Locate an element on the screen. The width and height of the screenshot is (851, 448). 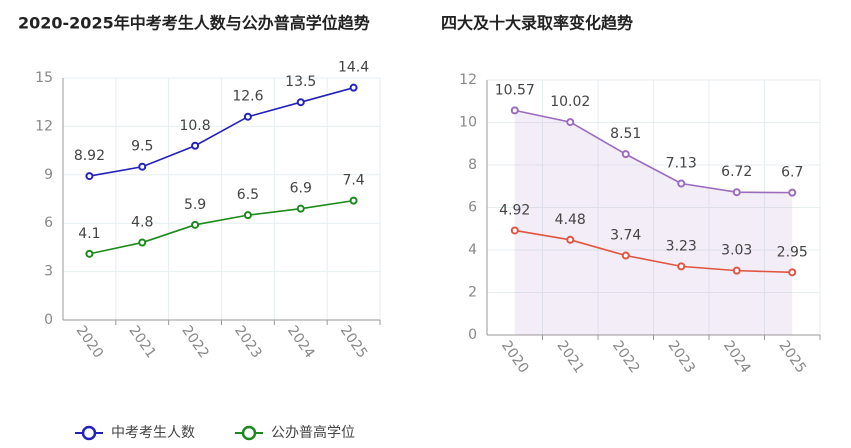
data-label: 4.92 is located at coordinates (514, 210).